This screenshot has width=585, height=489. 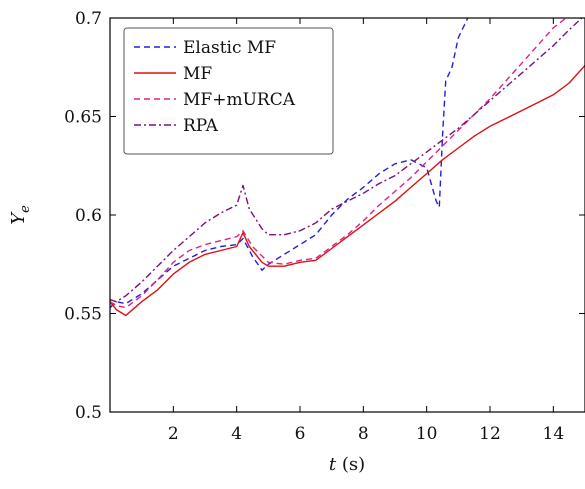 What do you see at coordinates (18, 218) in the screenshot?
I see `y-axis-label-var: Y` at bounding box center [18, 218].